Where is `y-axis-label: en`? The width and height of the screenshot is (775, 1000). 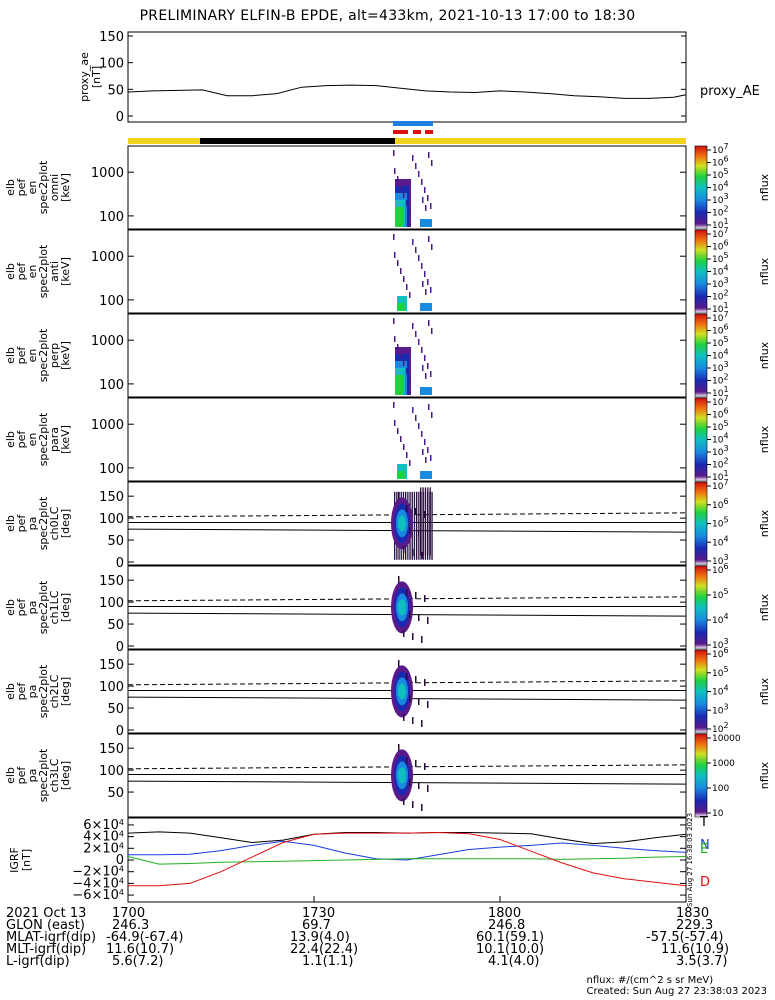
y-axis-label: en is located at coordinates (32, 188).